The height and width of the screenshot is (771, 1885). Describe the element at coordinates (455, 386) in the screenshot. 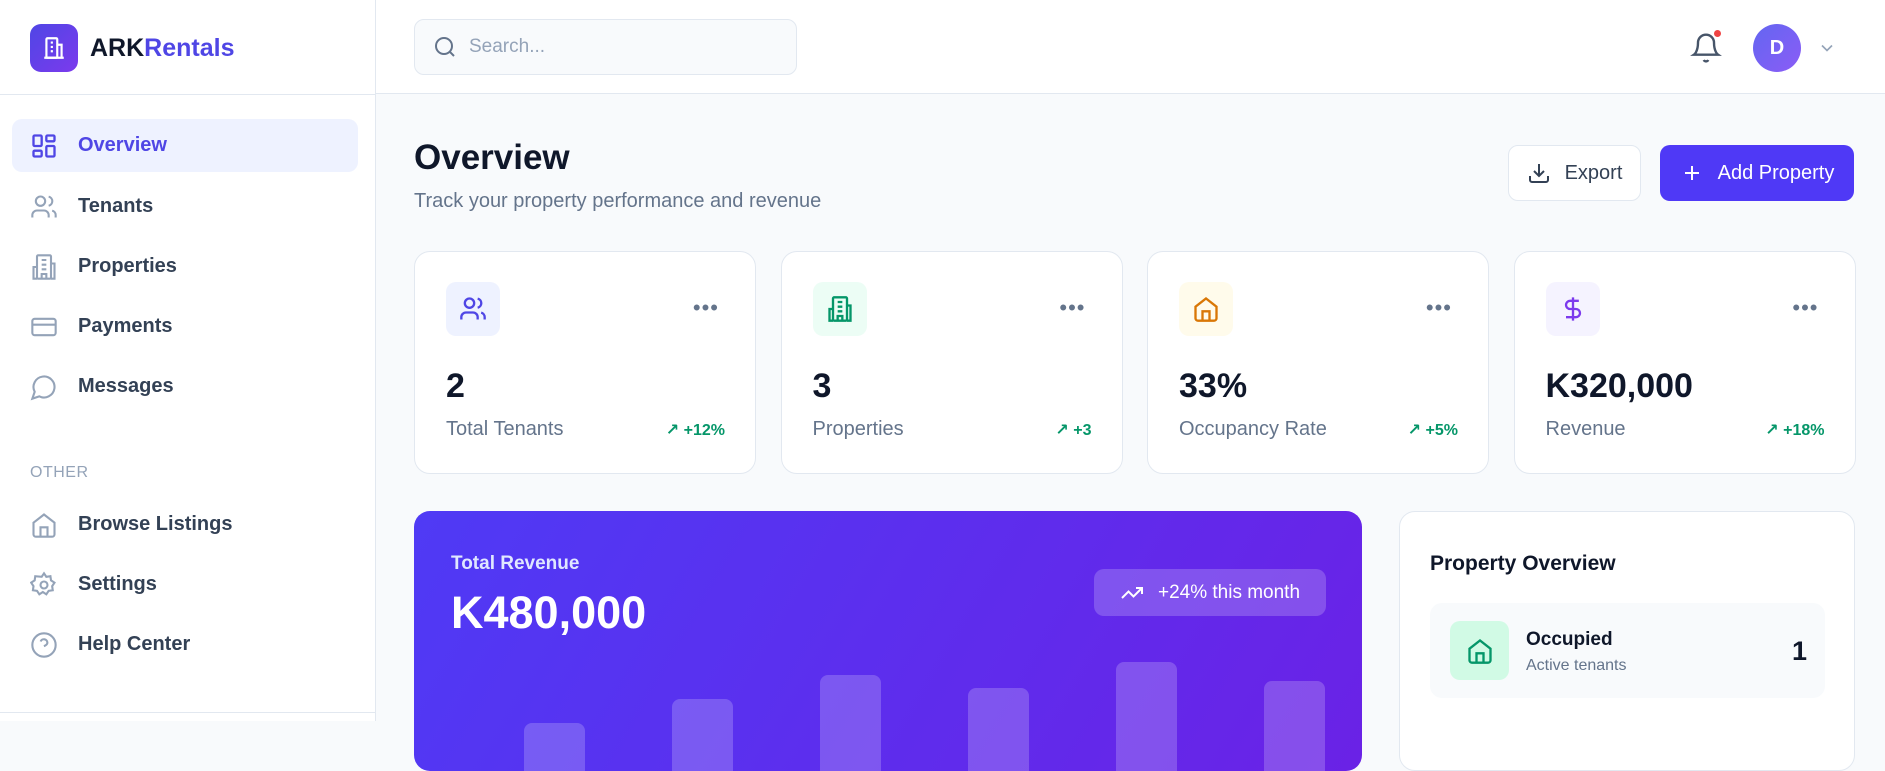

I see `stat-value: 2` at that location.